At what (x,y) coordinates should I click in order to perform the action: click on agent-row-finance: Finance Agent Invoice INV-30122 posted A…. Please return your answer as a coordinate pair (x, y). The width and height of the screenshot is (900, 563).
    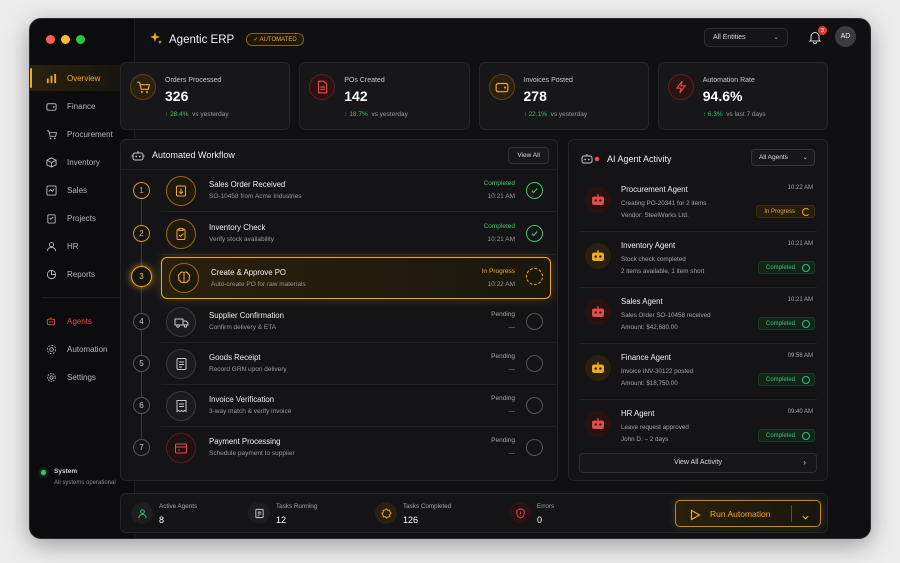
    Looking at the image, I should click on (698, 372).